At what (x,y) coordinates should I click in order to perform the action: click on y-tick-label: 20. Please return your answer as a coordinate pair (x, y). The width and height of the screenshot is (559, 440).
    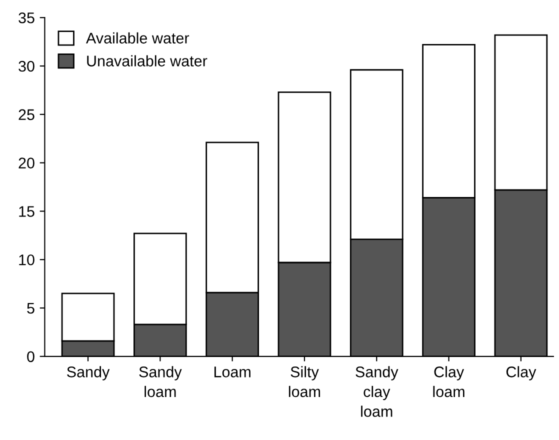
    Looking at the image, I should click on (26, 163).